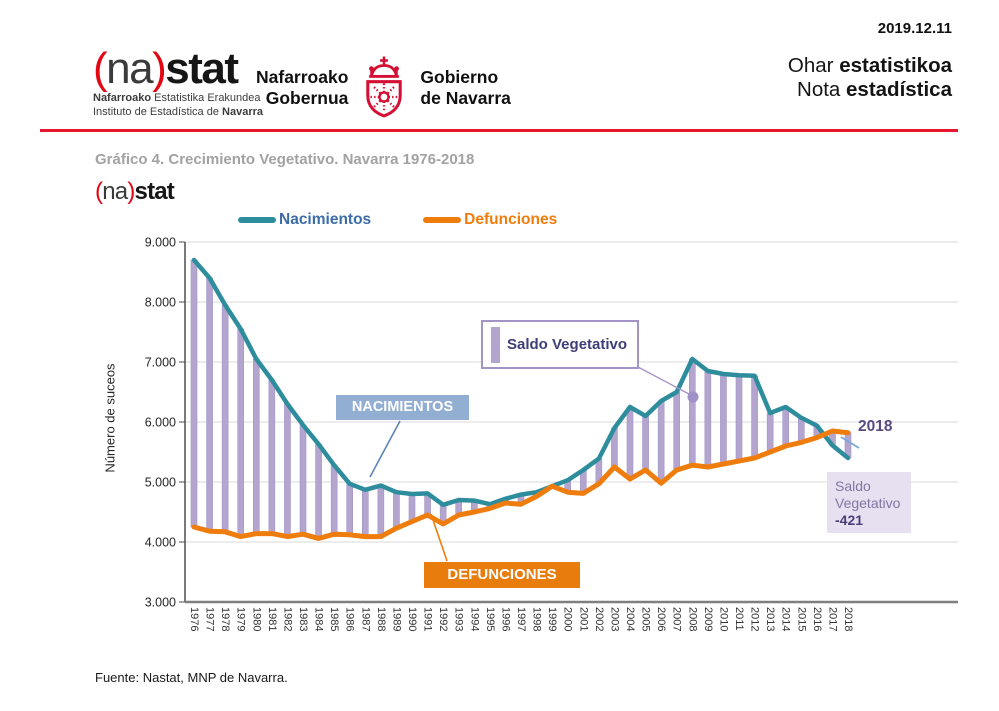 This screenshot has height=711, width=999. What do you see at coordinates (319, 619) in the screenshot?
I see `x-tick-label: 1984` at bounding box center [319, 619].